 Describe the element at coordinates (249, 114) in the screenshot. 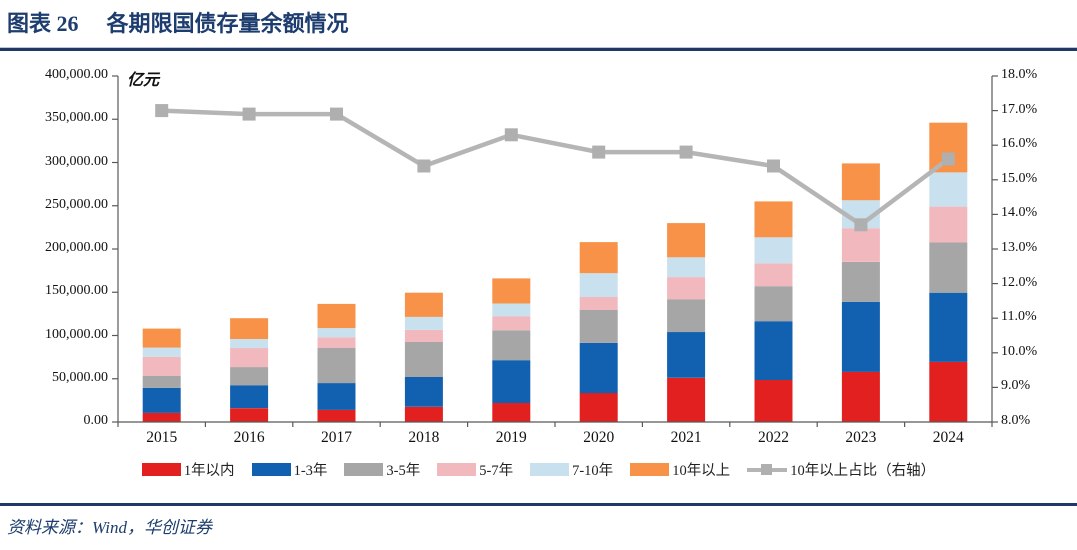

I see `ratio-marker-2016` at that location.